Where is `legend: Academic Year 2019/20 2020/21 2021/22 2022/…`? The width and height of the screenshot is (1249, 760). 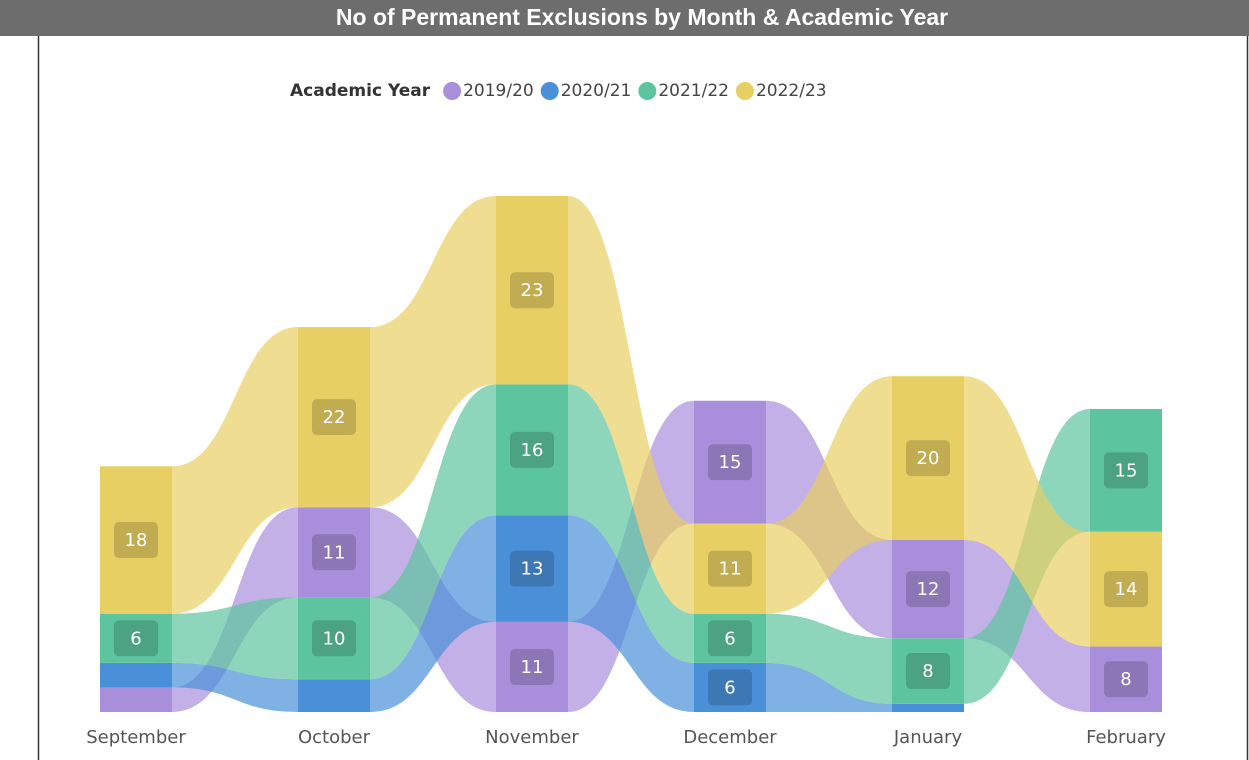
legend: Academic Year 2019/20 2020/21 2021/22 2022/… is located at coordinates (558, 91).